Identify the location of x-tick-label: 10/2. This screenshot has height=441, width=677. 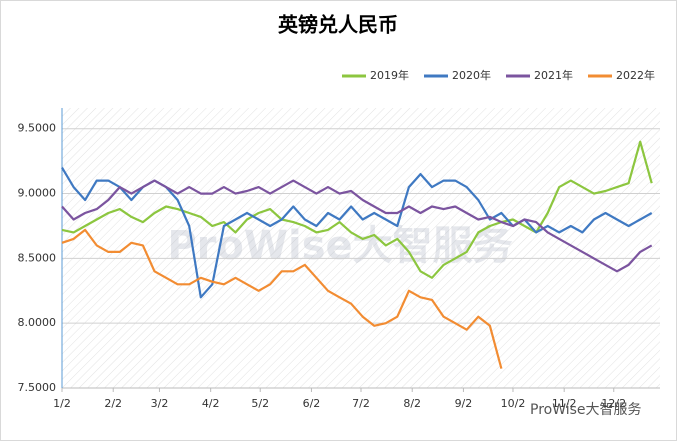
(513, 403).